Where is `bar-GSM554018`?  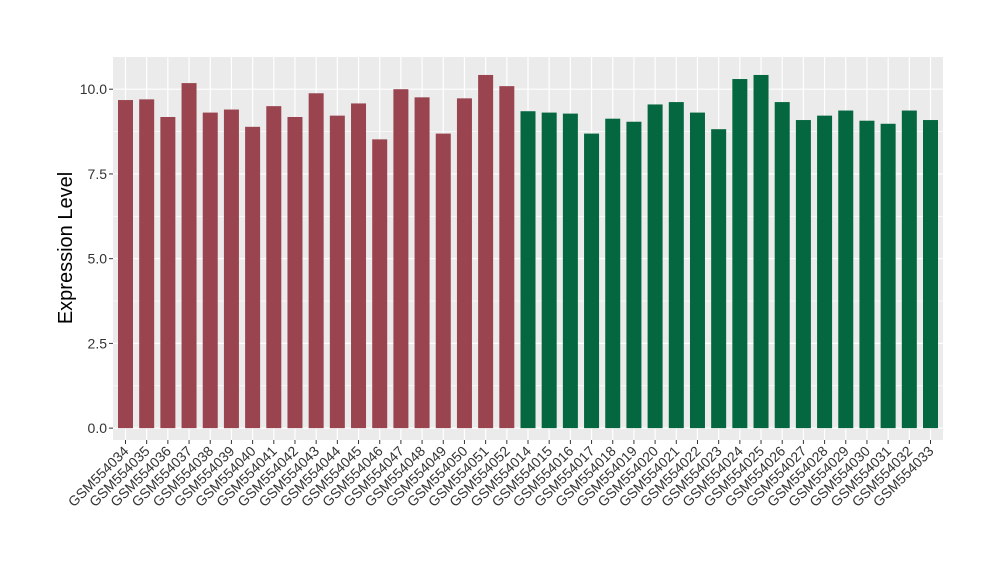 bar-GSM554018 is located at coordinates (613, 273).